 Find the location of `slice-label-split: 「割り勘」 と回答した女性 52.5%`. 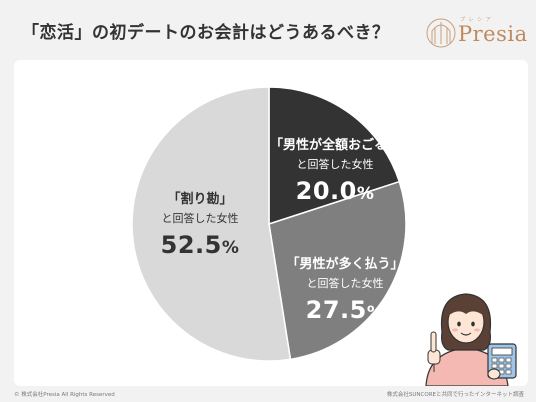

slice-label-split: 「割り勘」 と回答した女性 52.5% is located at coordinates (200, 225).